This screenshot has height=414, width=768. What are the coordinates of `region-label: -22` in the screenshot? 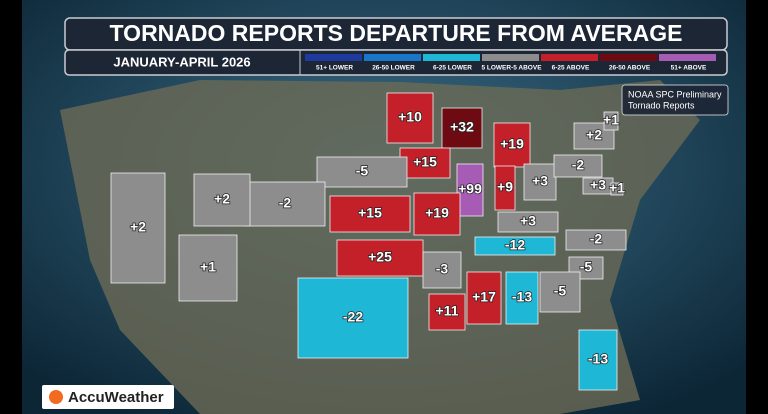 It's located at (353, 317).